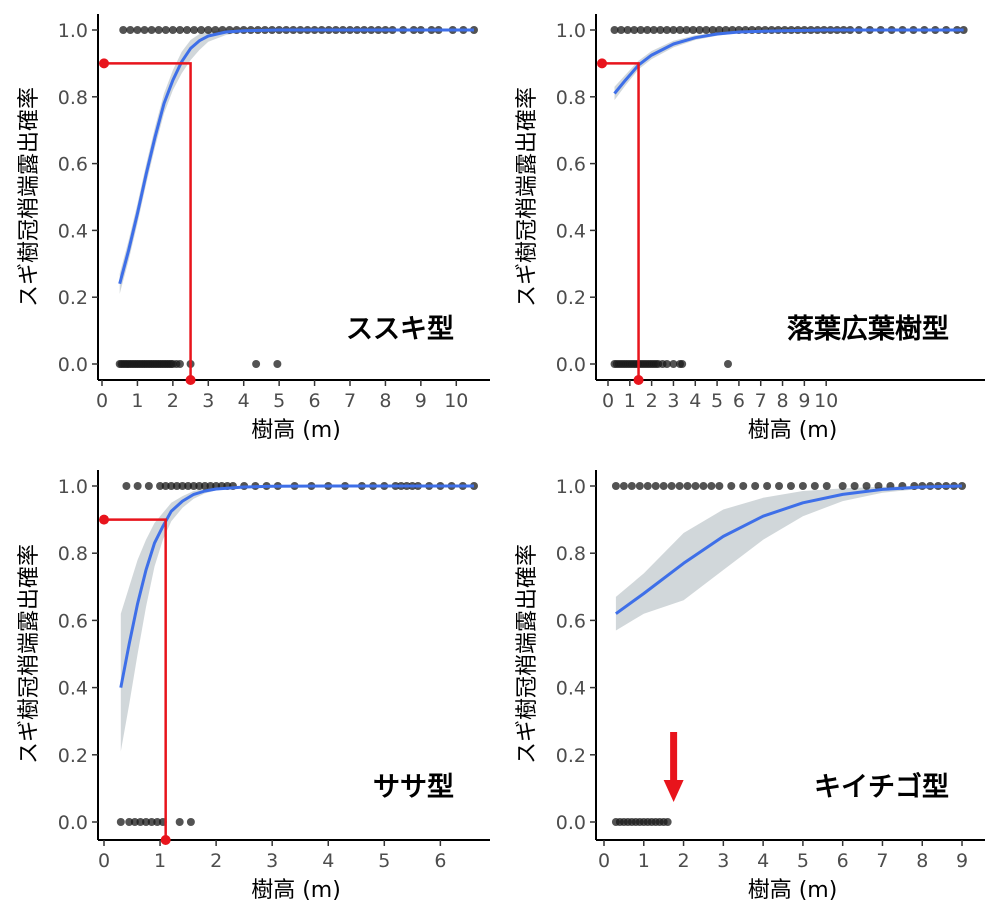 This screenshot has width=991, height=921. What do you see at coordinates (621, 221) in the screenshot?
I see `threshold-line` at bounding box center [621, 221].